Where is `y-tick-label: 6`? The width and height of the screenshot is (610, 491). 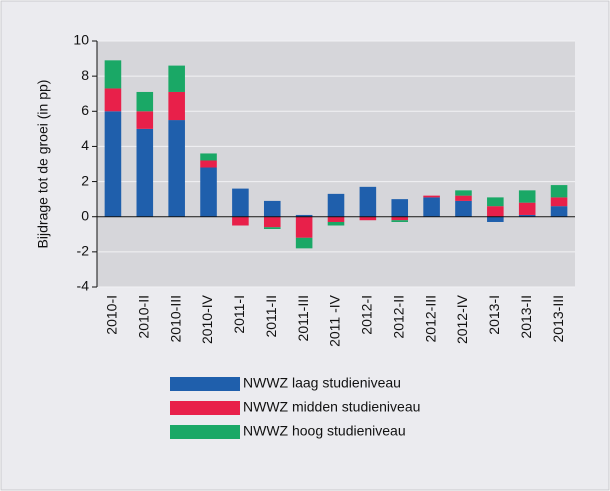
y-tick-label: 6 is located at coordinates (85, 110).